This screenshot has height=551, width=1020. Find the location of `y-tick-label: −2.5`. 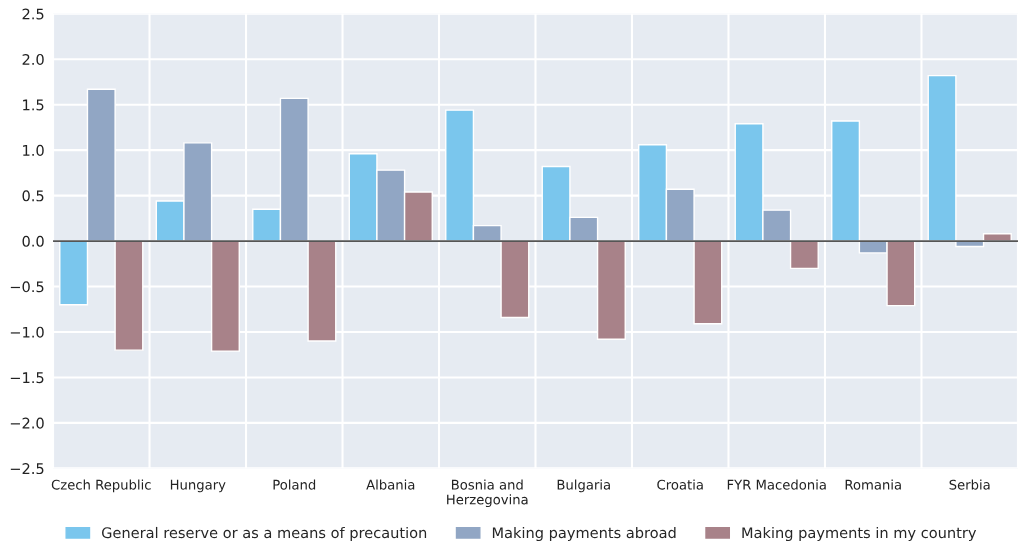

y-tick-label: −2.5 is located at coordinates (27, 469).